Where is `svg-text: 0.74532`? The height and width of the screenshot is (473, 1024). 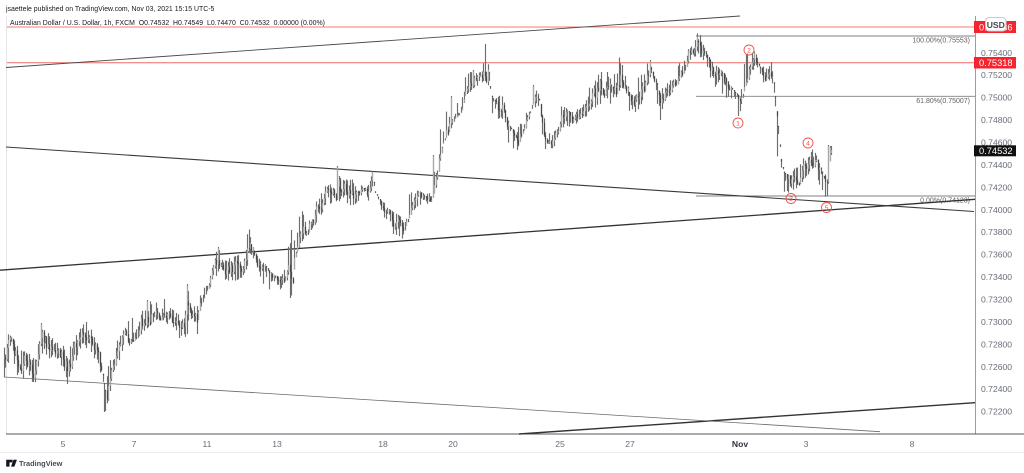
svg-text: 0.74532 is located at coordinates (996, 151).